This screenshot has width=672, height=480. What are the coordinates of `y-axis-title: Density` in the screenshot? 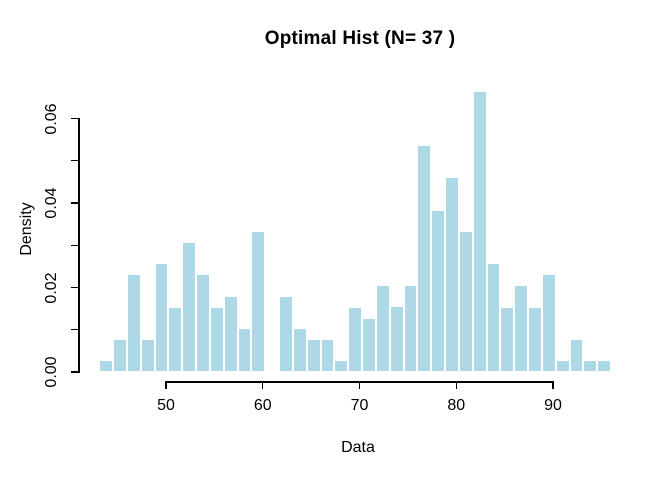 It's located at (26, 229).